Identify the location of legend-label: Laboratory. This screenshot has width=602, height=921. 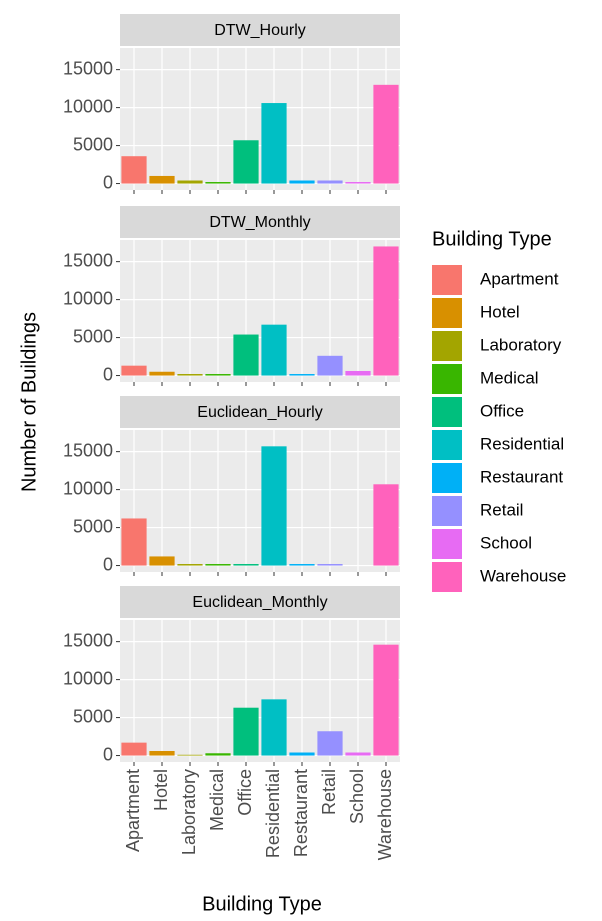
(521, 344).